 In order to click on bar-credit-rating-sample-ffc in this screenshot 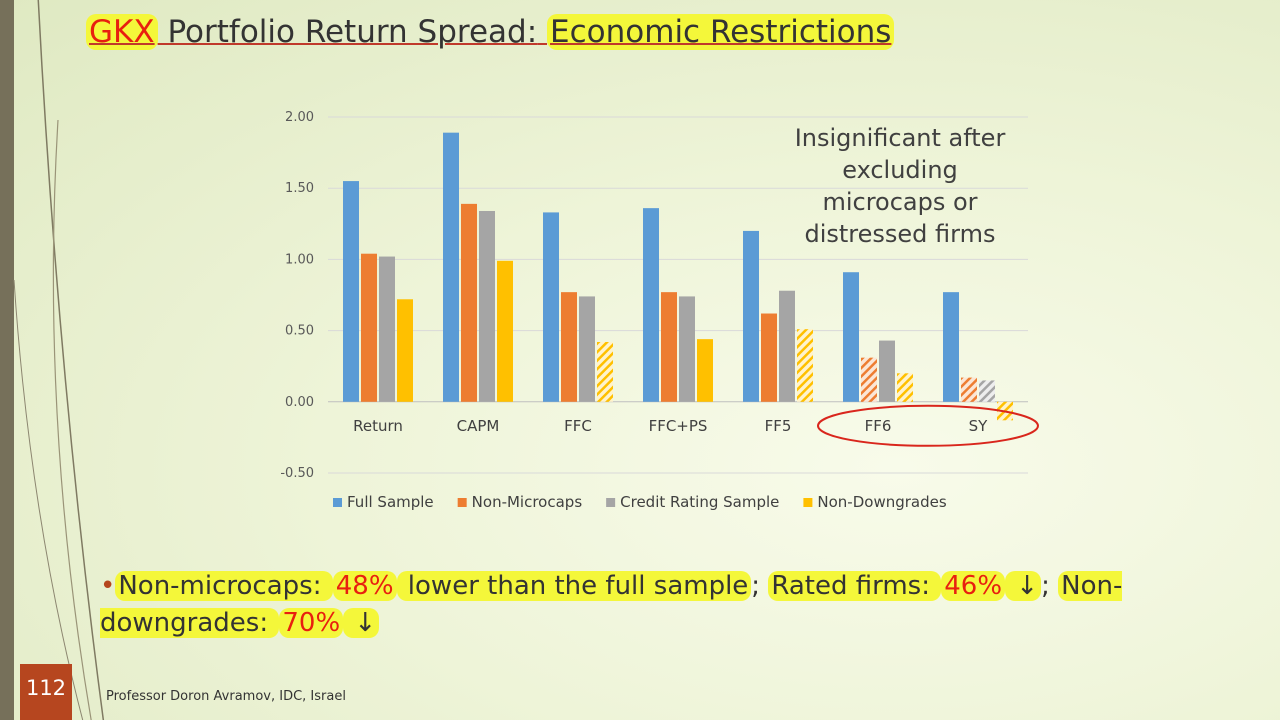, I will do `click(587, 349)`.